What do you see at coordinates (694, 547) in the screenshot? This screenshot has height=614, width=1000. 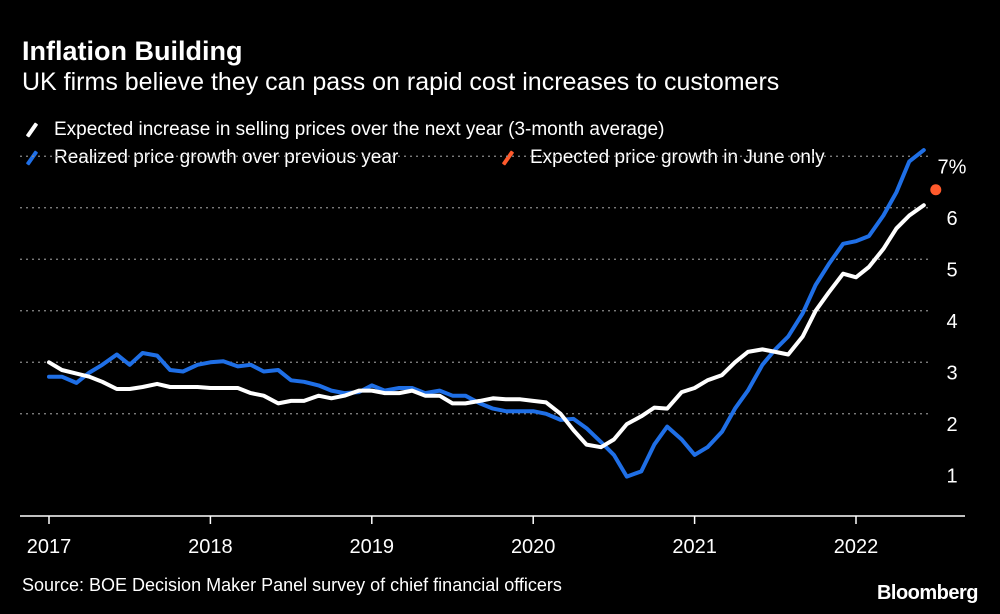 I see `x-tick-label-2021: 2021` at bounding box center [694, 547].